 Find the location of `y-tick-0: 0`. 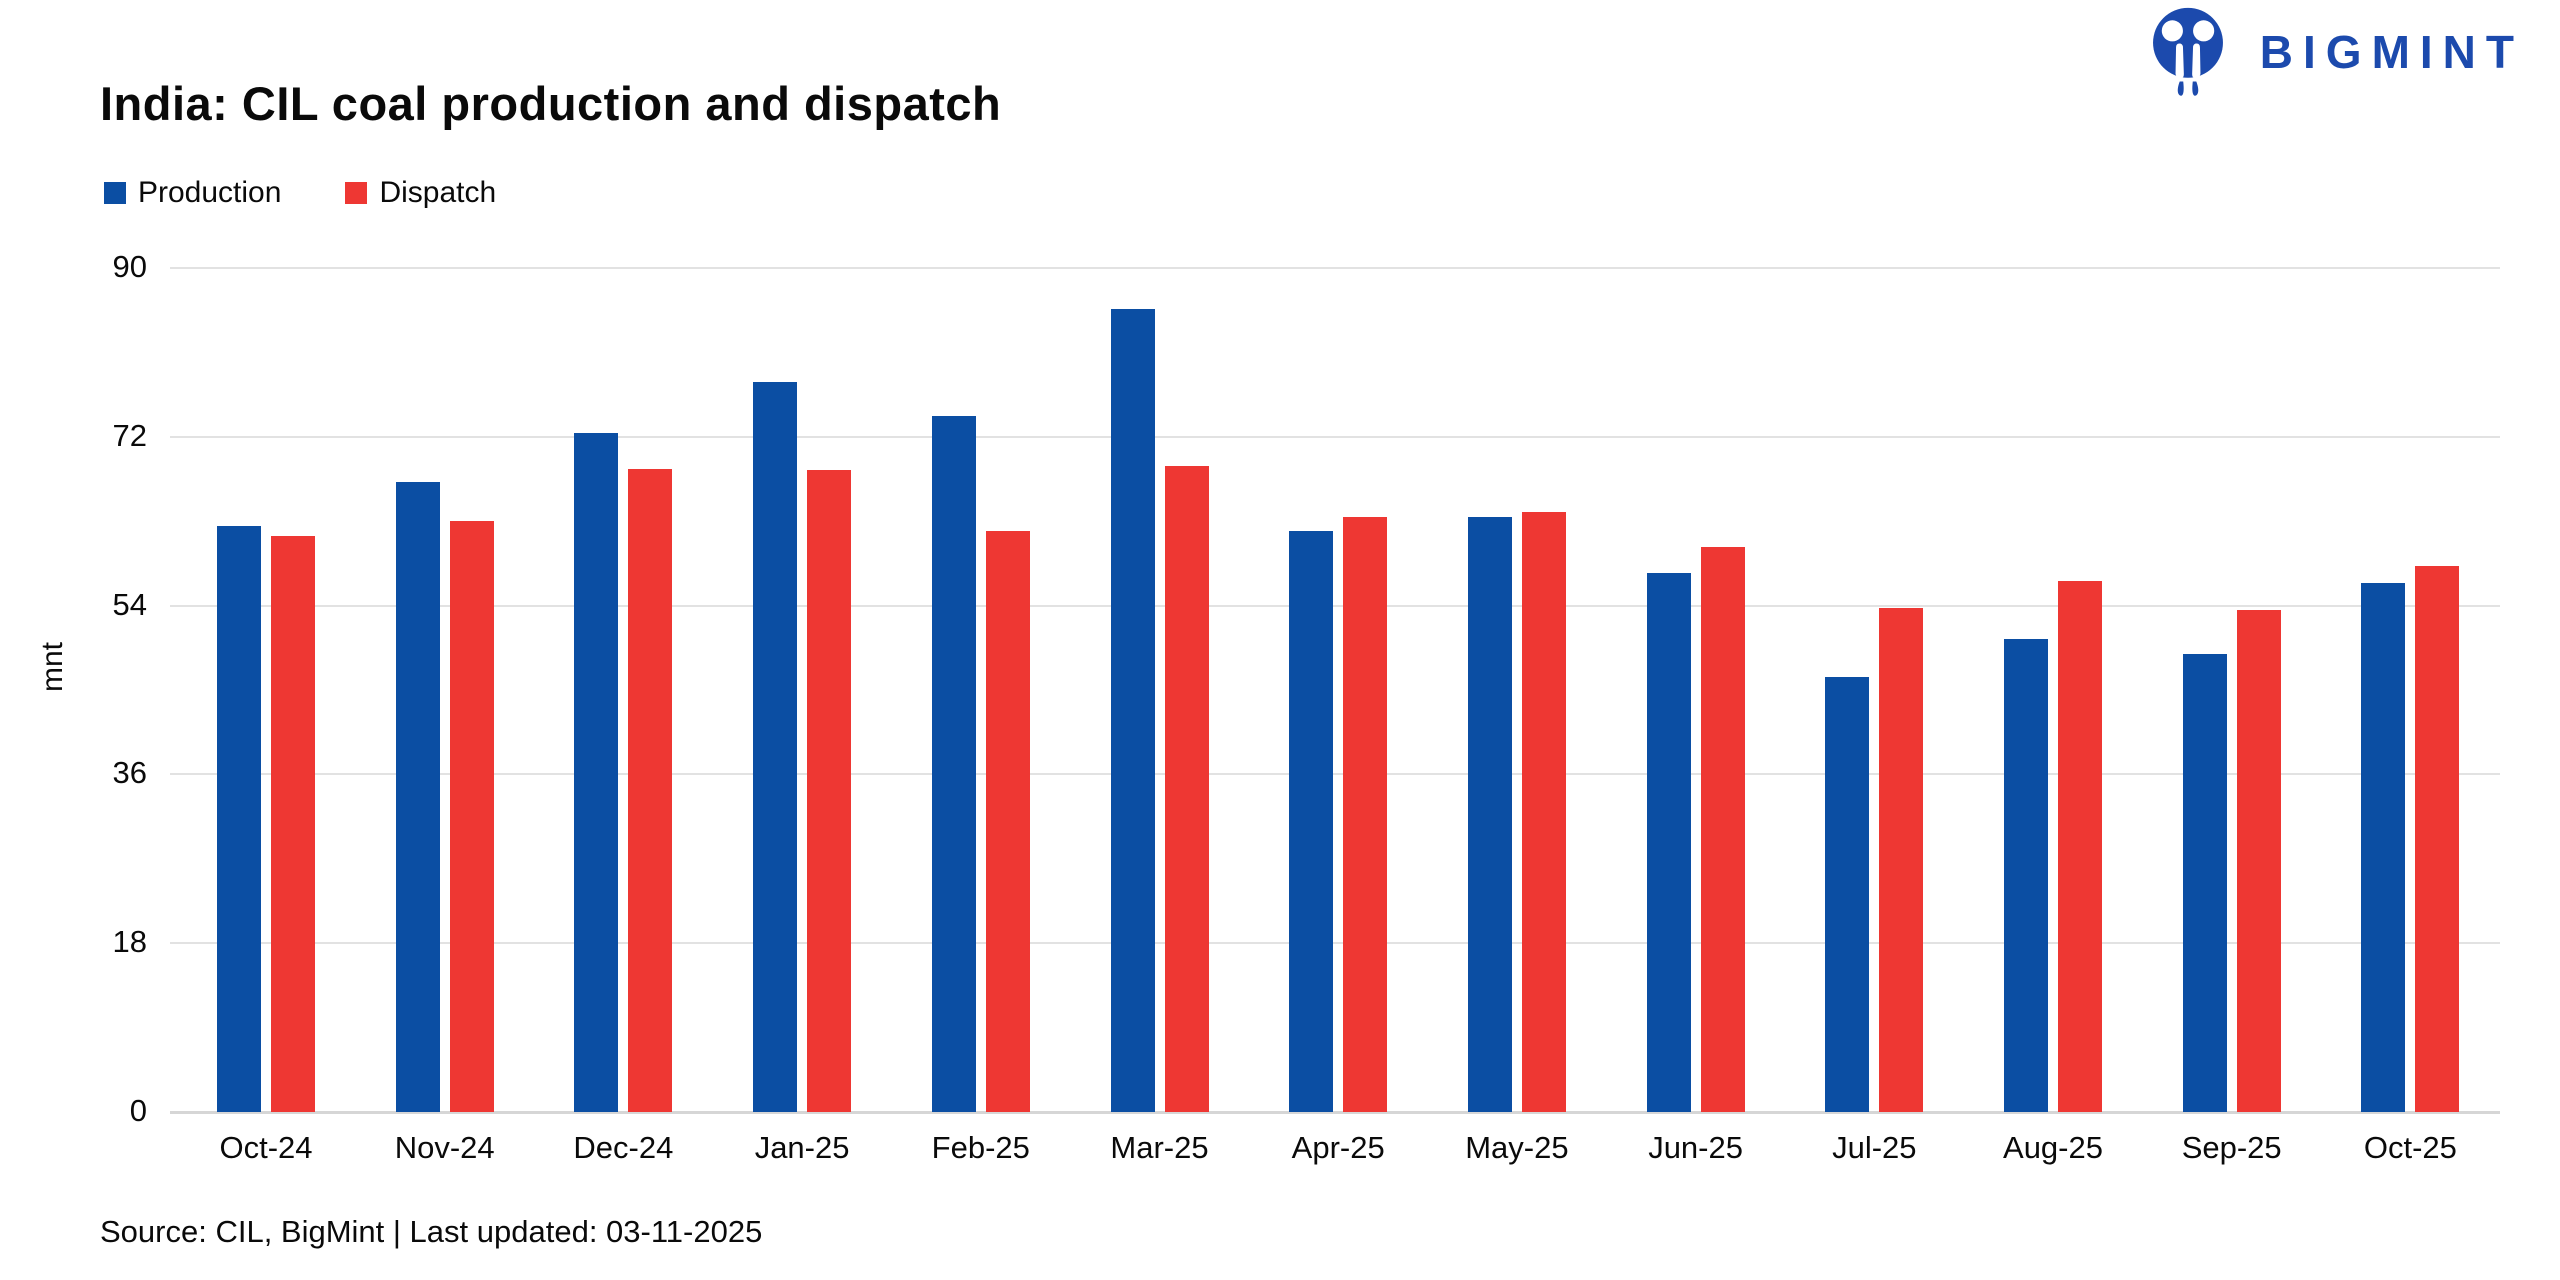

y-tick-0: 0 is located at coordinates (138, 1110).